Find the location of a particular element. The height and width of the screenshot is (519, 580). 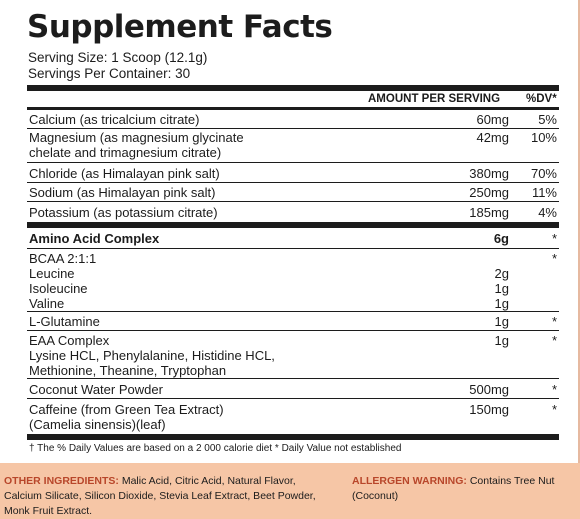

bcaa-names: BCAA 2:1:1 Leucine Isoleucine Valine is located at coordinates (63, 281).